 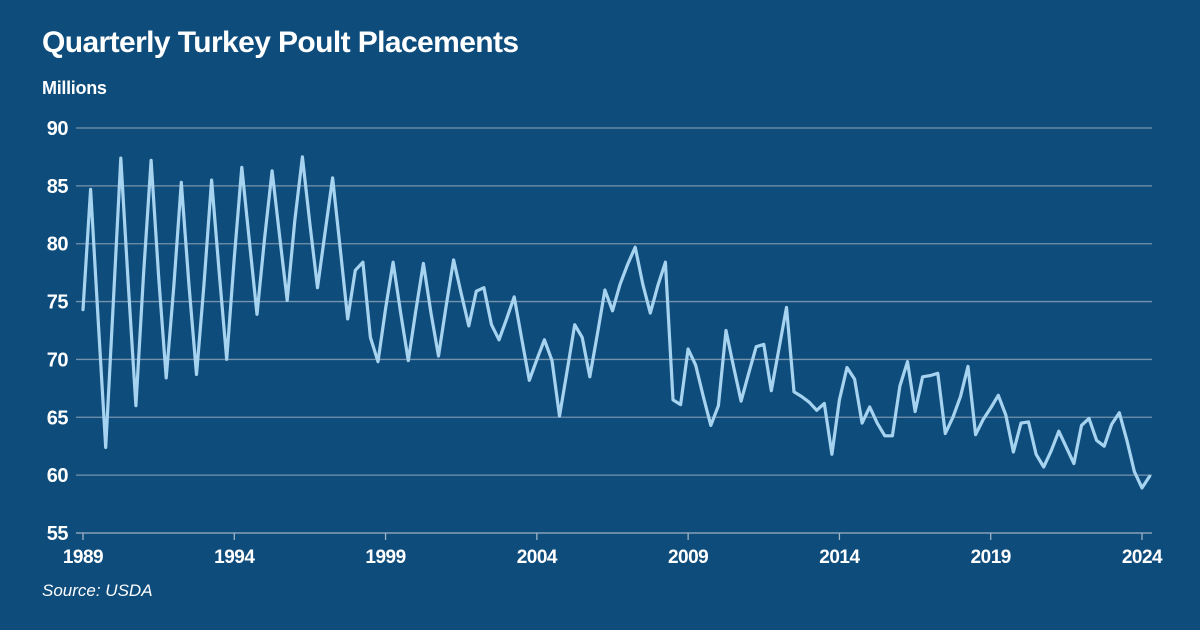 What do you see at coordinates (688, 557) in the screenshot?
I see `x-tick-label-2009: 2009` at bounding box center [688, 557].